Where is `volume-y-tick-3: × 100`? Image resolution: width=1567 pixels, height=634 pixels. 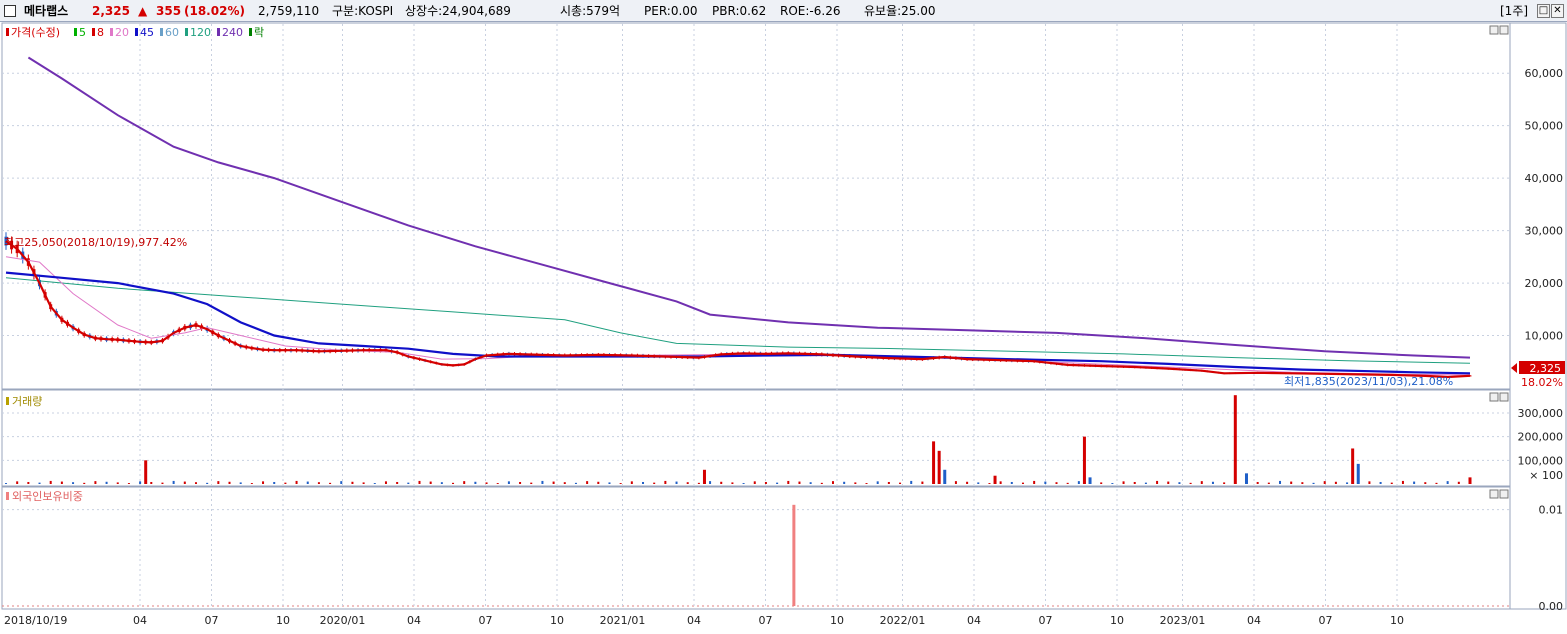 volume-y-tick-3: × 100 is located at coordinates (1546, 475).